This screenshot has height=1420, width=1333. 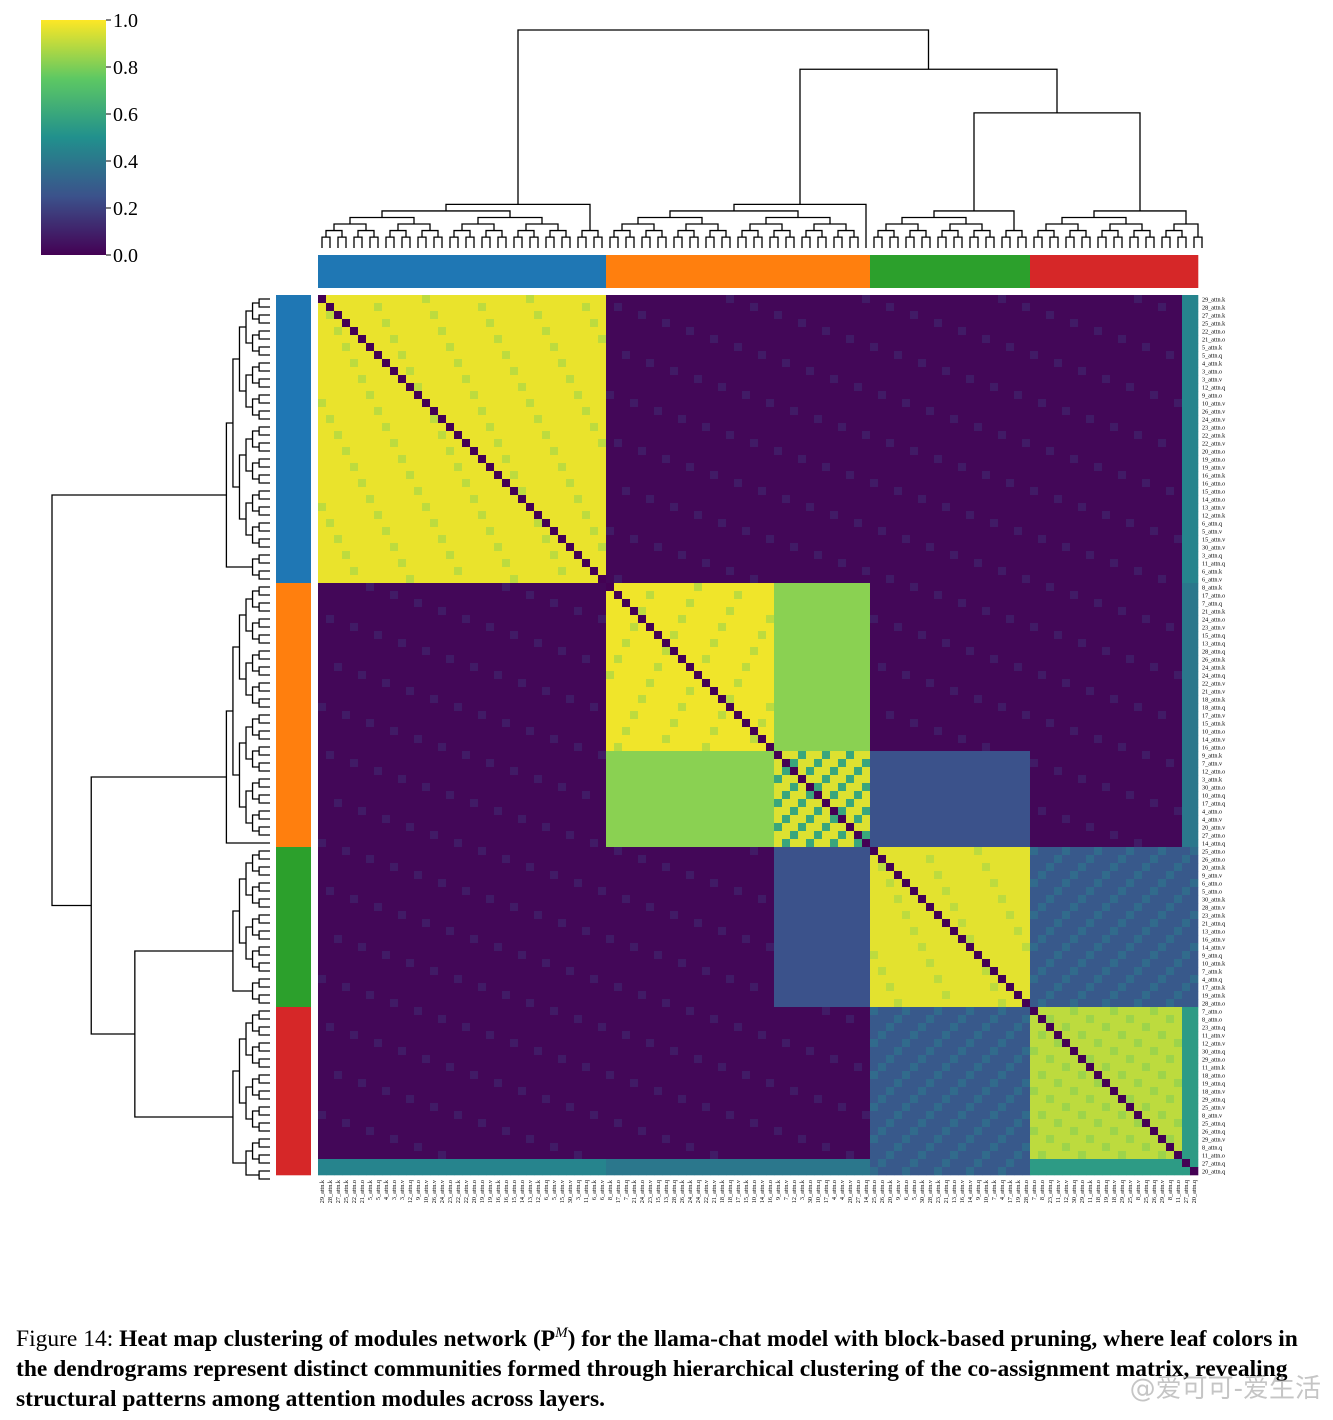 What do you see at coordinates (1082, 271) in the screenshot?
I see `column-color-cell` at bounding box center [1082, 271].